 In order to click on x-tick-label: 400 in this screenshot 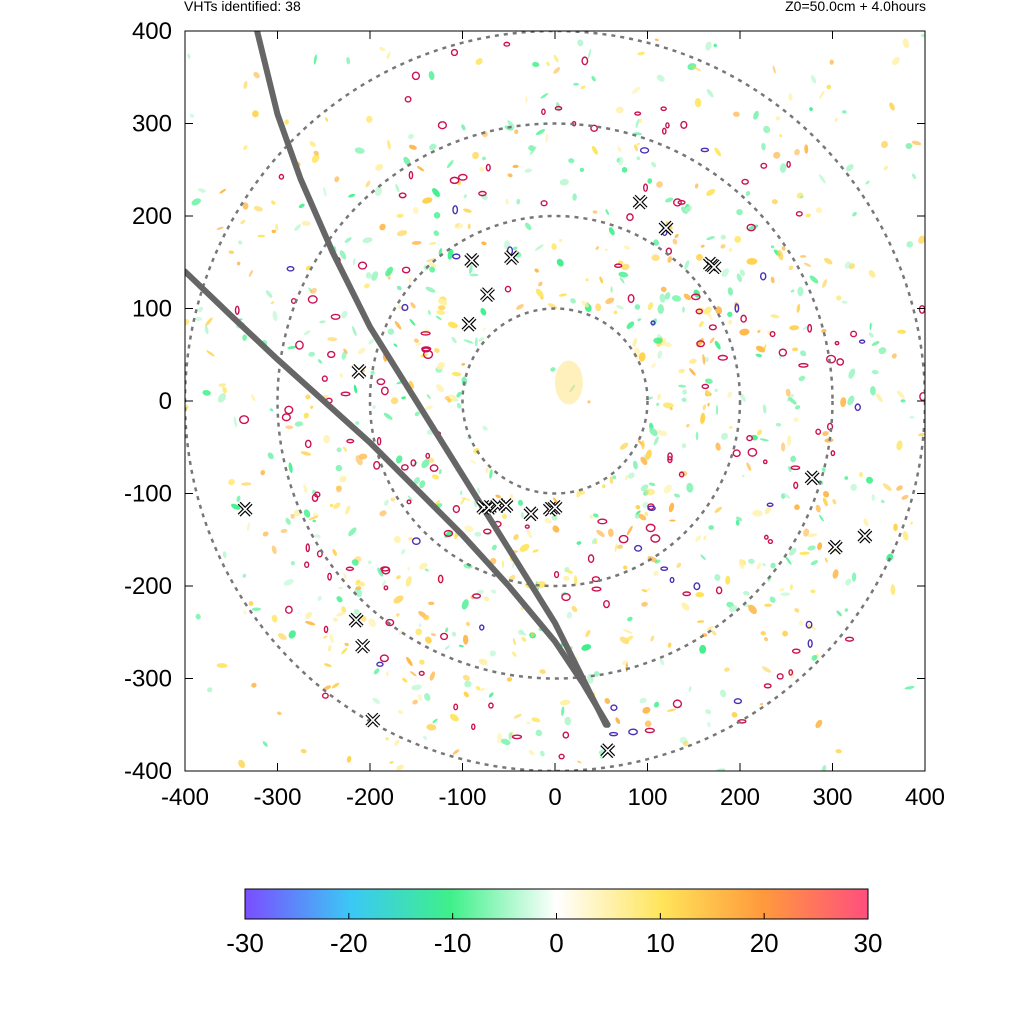, I will do `click(925, 797)`.